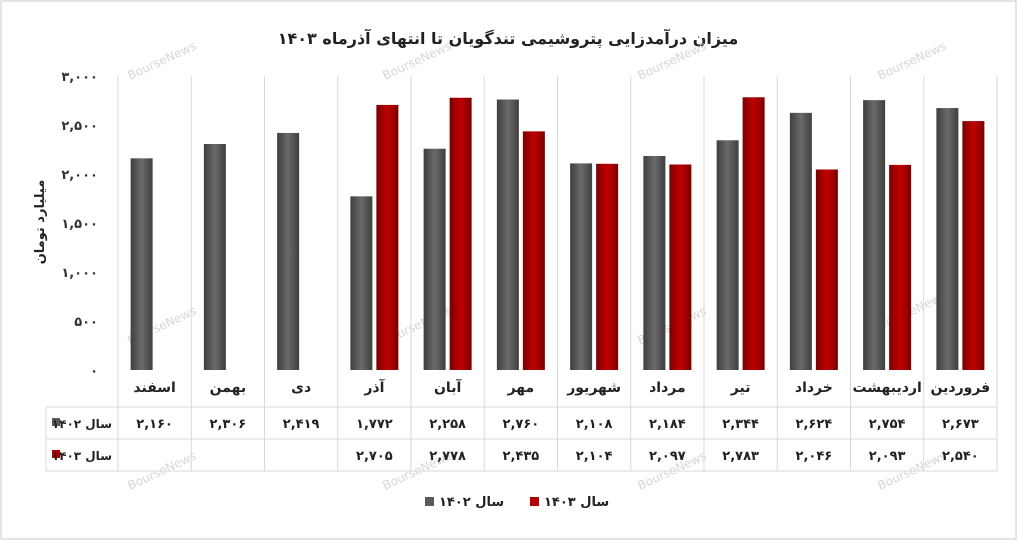 This screenshot has height=545, width=1017. Describe the element at coordinates (814, 424) in the screenshot. I see `table-cell: ۲,۶۲۴` at that location.